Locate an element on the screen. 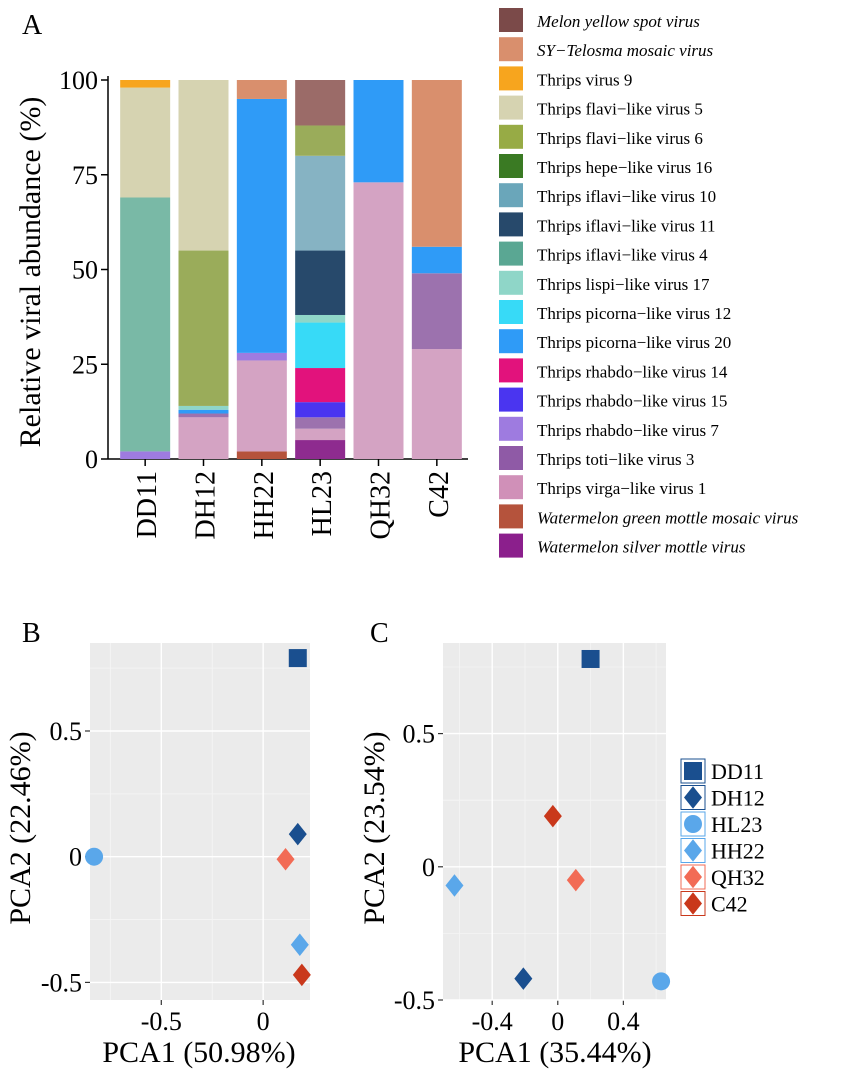 The height and width of the screenshot is (1075, 851). panel-a-y-tick-label: 25 is located at coordinates (85, 364).